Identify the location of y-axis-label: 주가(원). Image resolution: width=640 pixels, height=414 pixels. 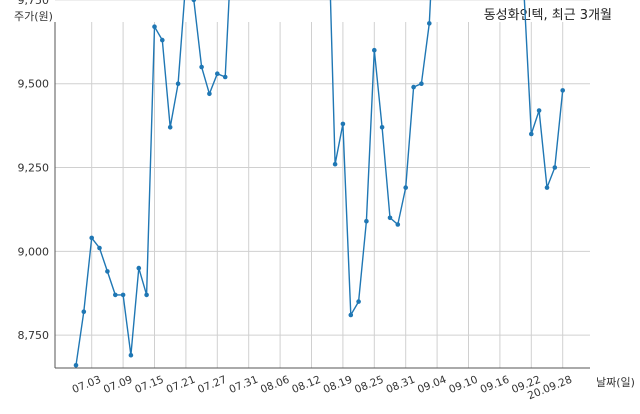
(33, 16).